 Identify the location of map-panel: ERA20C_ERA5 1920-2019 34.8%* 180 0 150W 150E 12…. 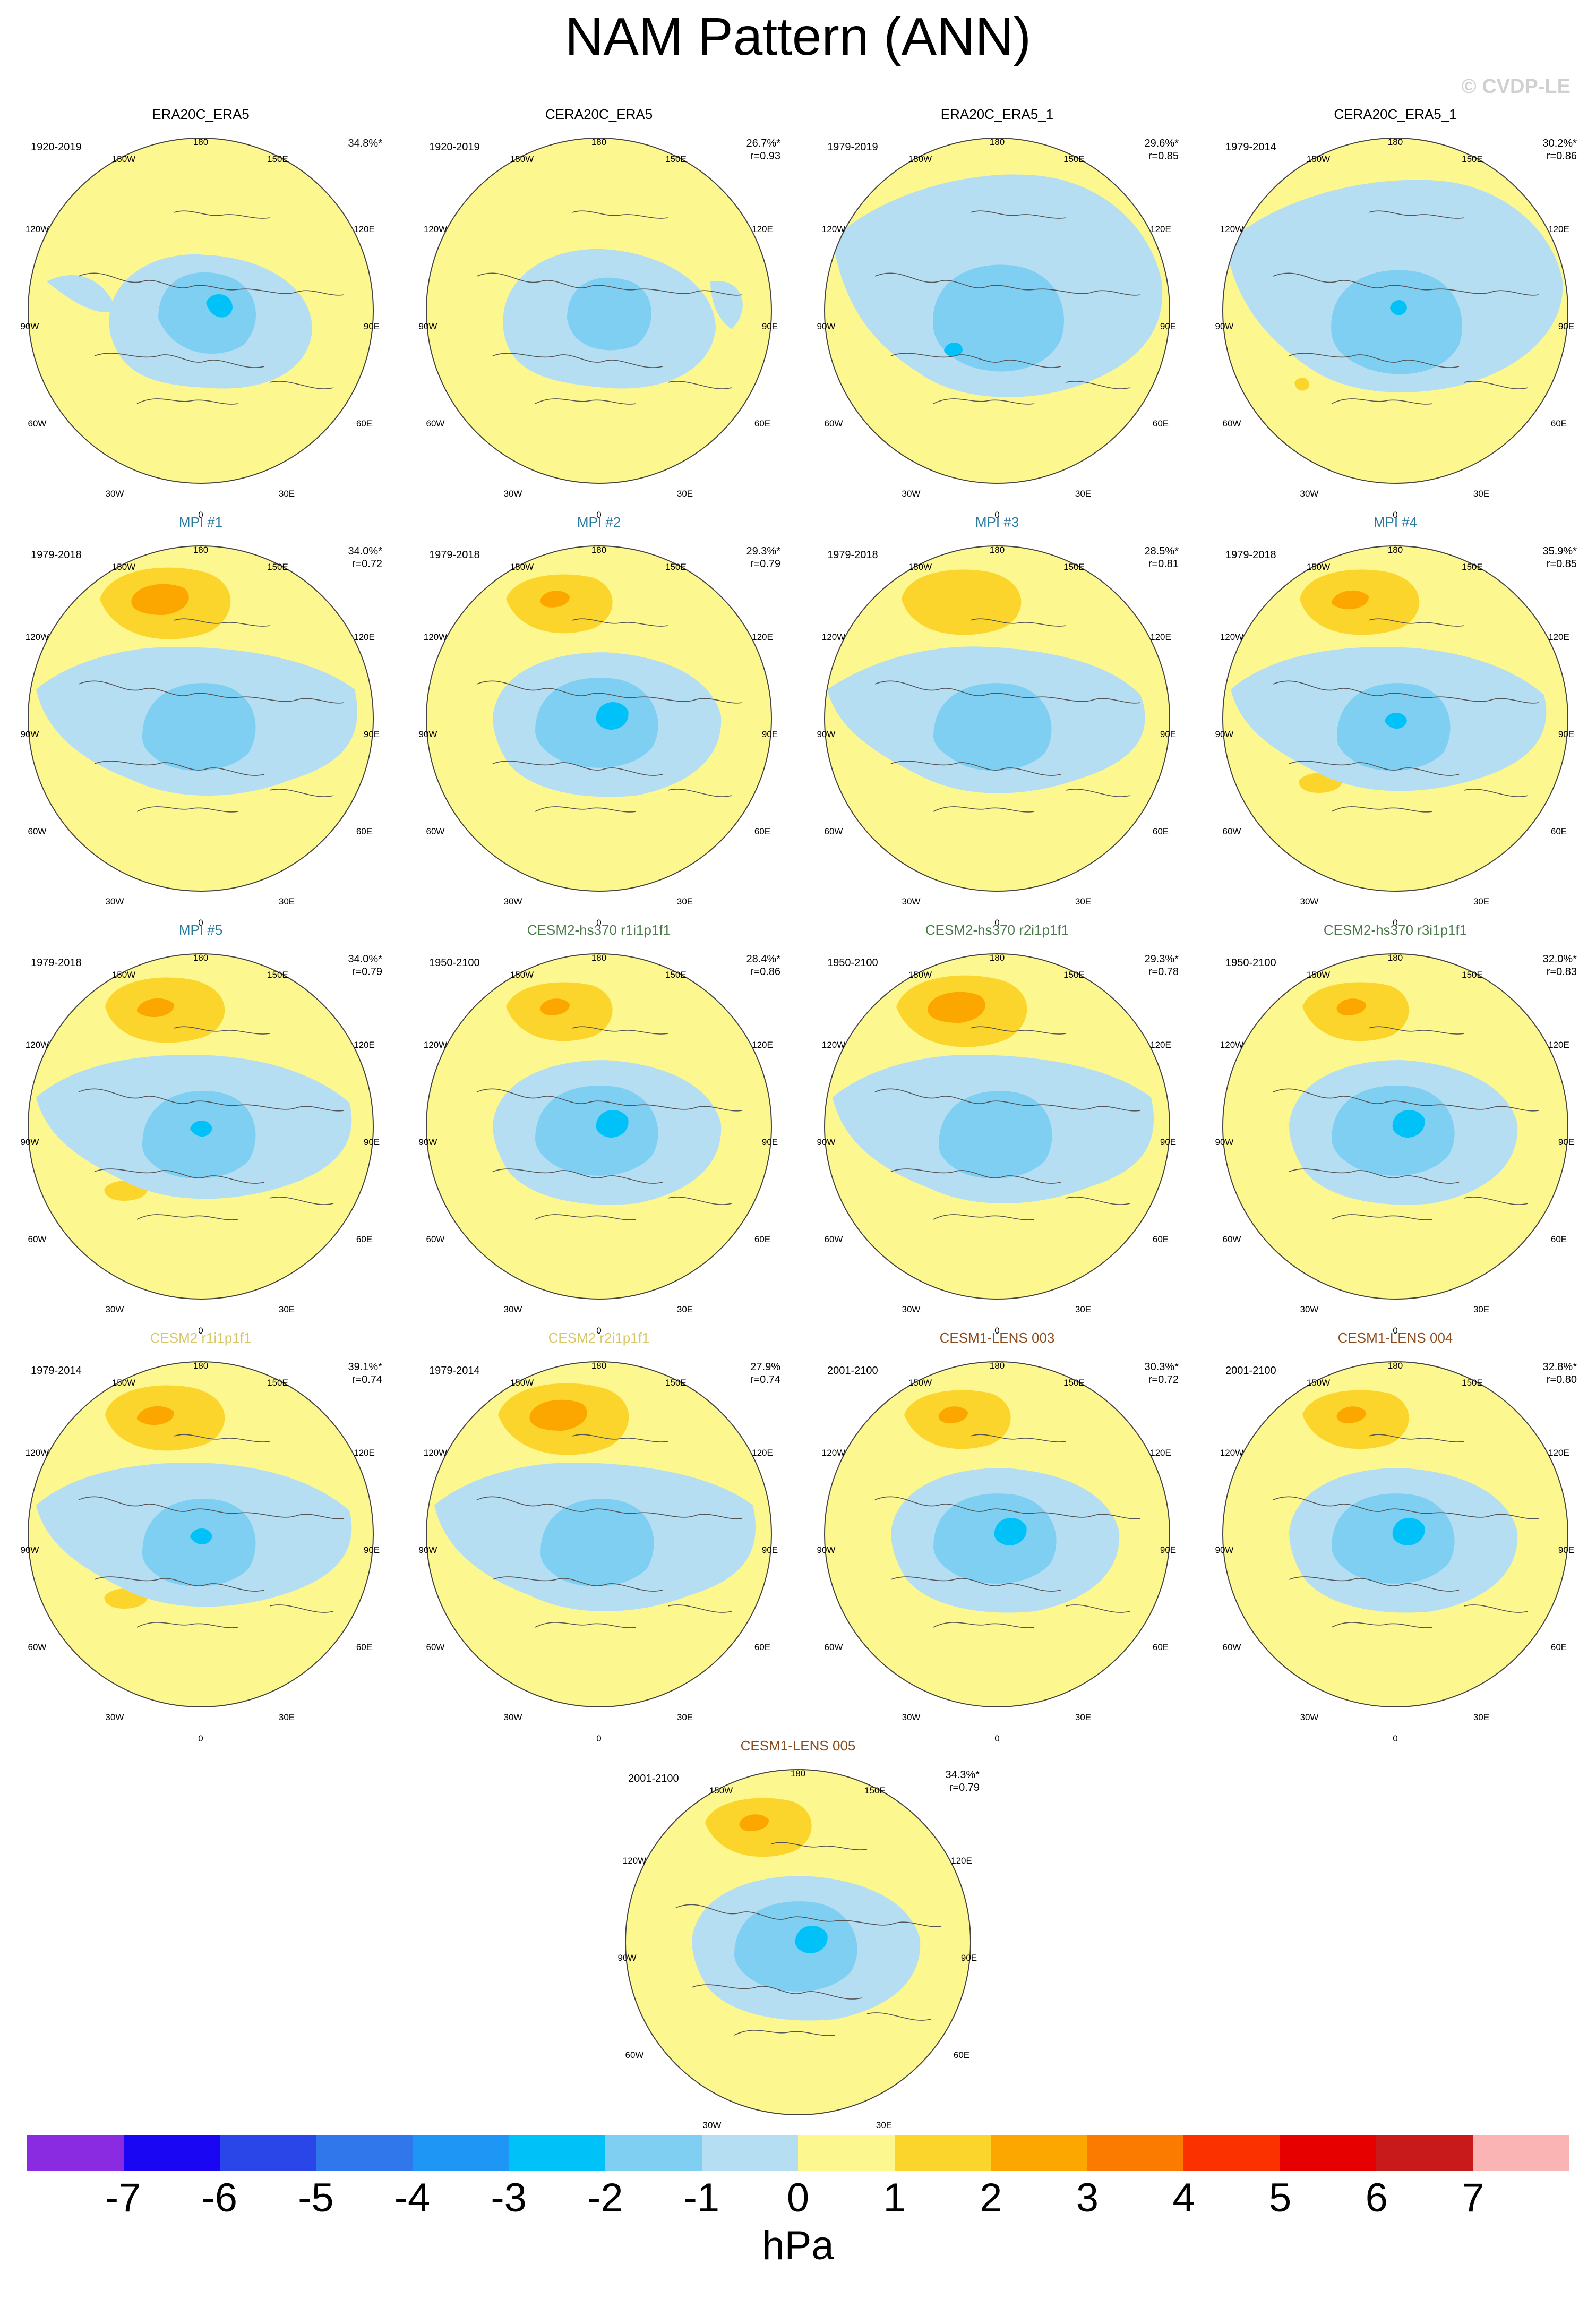
(201, 313).